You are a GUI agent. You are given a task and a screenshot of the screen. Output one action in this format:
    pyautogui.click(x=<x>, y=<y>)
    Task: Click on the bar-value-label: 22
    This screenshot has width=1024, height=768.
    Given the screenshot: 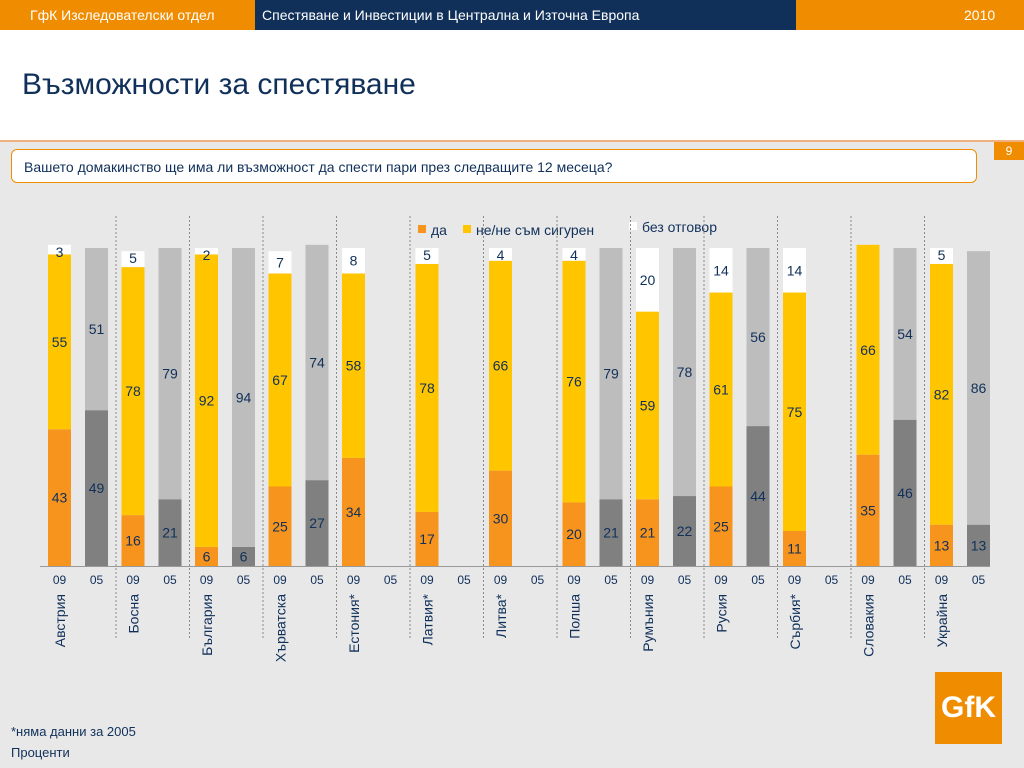 What is the action you would take?
    pyautogui.click(x=685, y=531)
    